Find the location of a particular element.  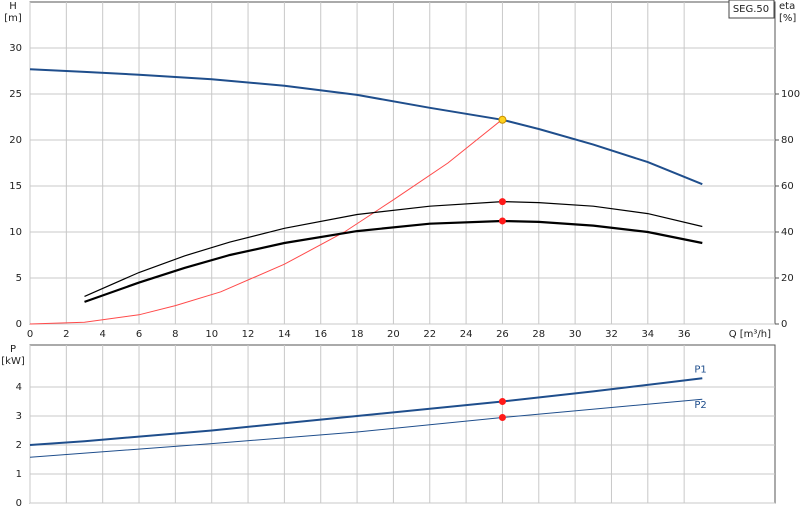

x-tick-label: 6 is located at coordinates (139, 334).